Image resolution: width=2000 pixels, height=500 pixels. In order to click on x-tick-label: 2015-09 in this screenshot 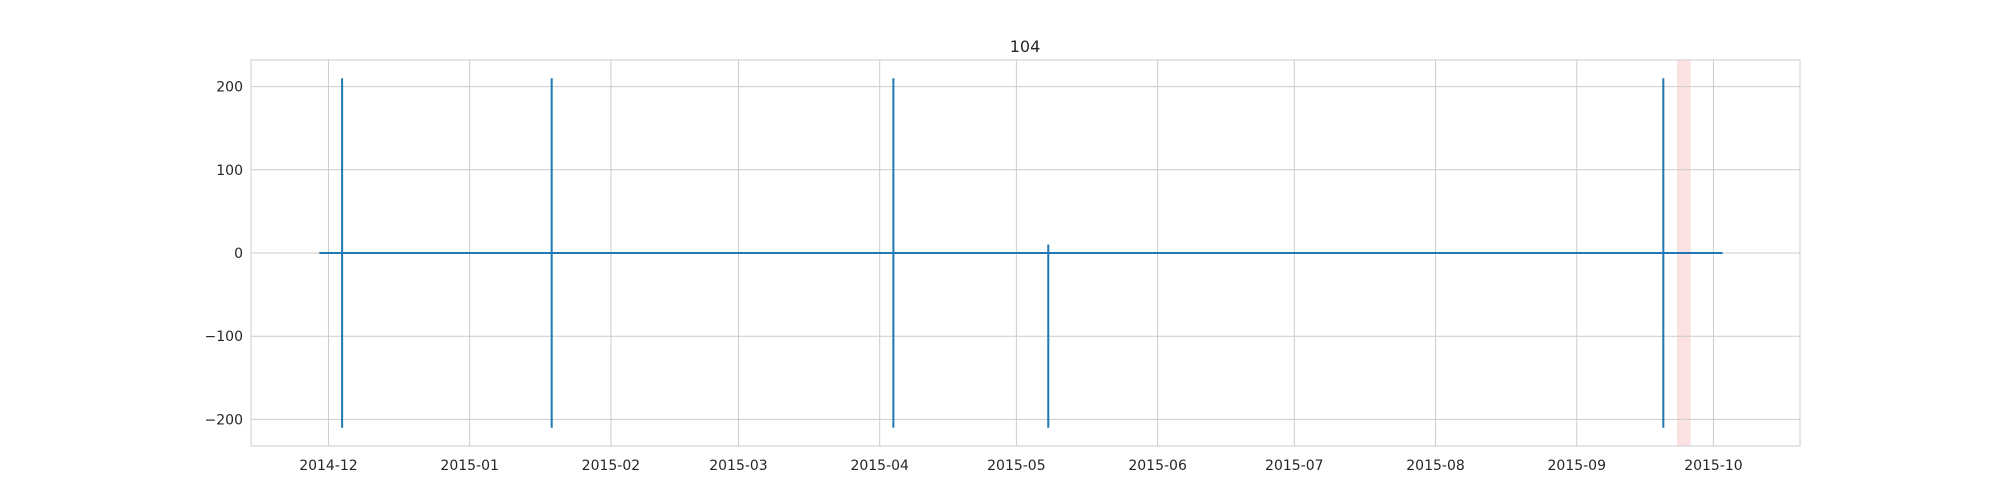, I will do `click(1577, 466)`.